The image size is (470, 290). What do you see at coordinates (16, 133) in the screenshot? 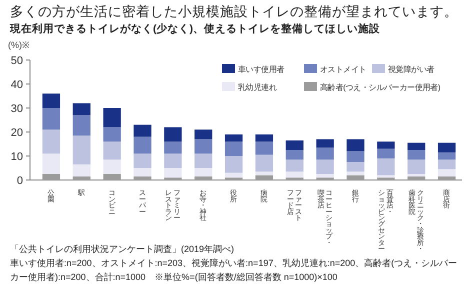
I see `y-tick-label: 20` at bounding box center [16, 133].